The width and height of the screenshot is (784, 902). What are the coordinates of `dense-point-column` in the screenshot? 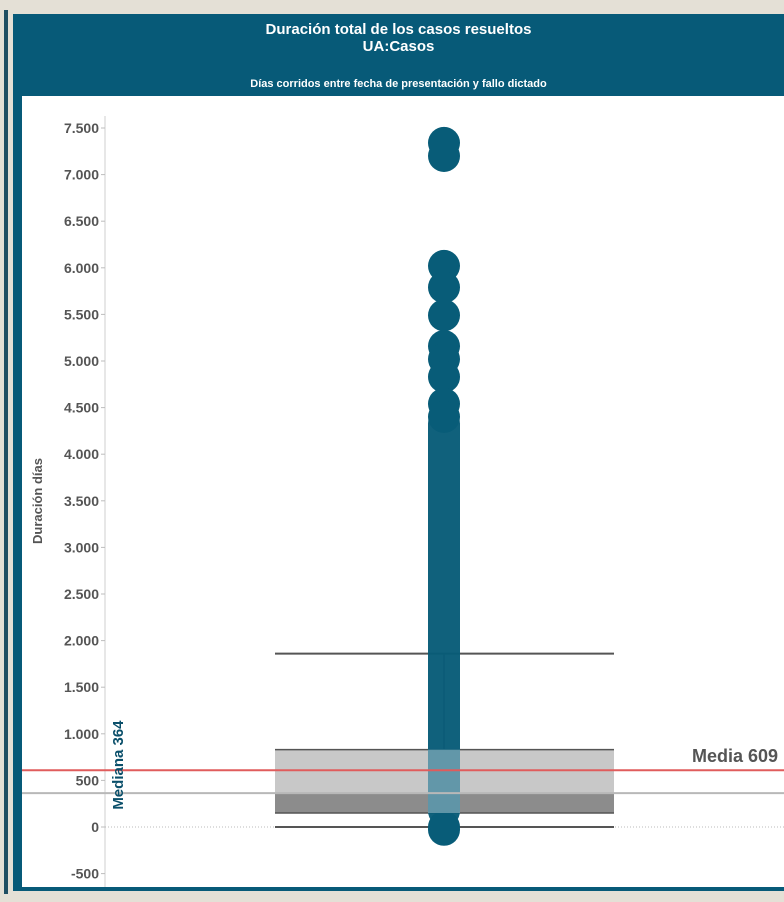 It's located at (444, 617).